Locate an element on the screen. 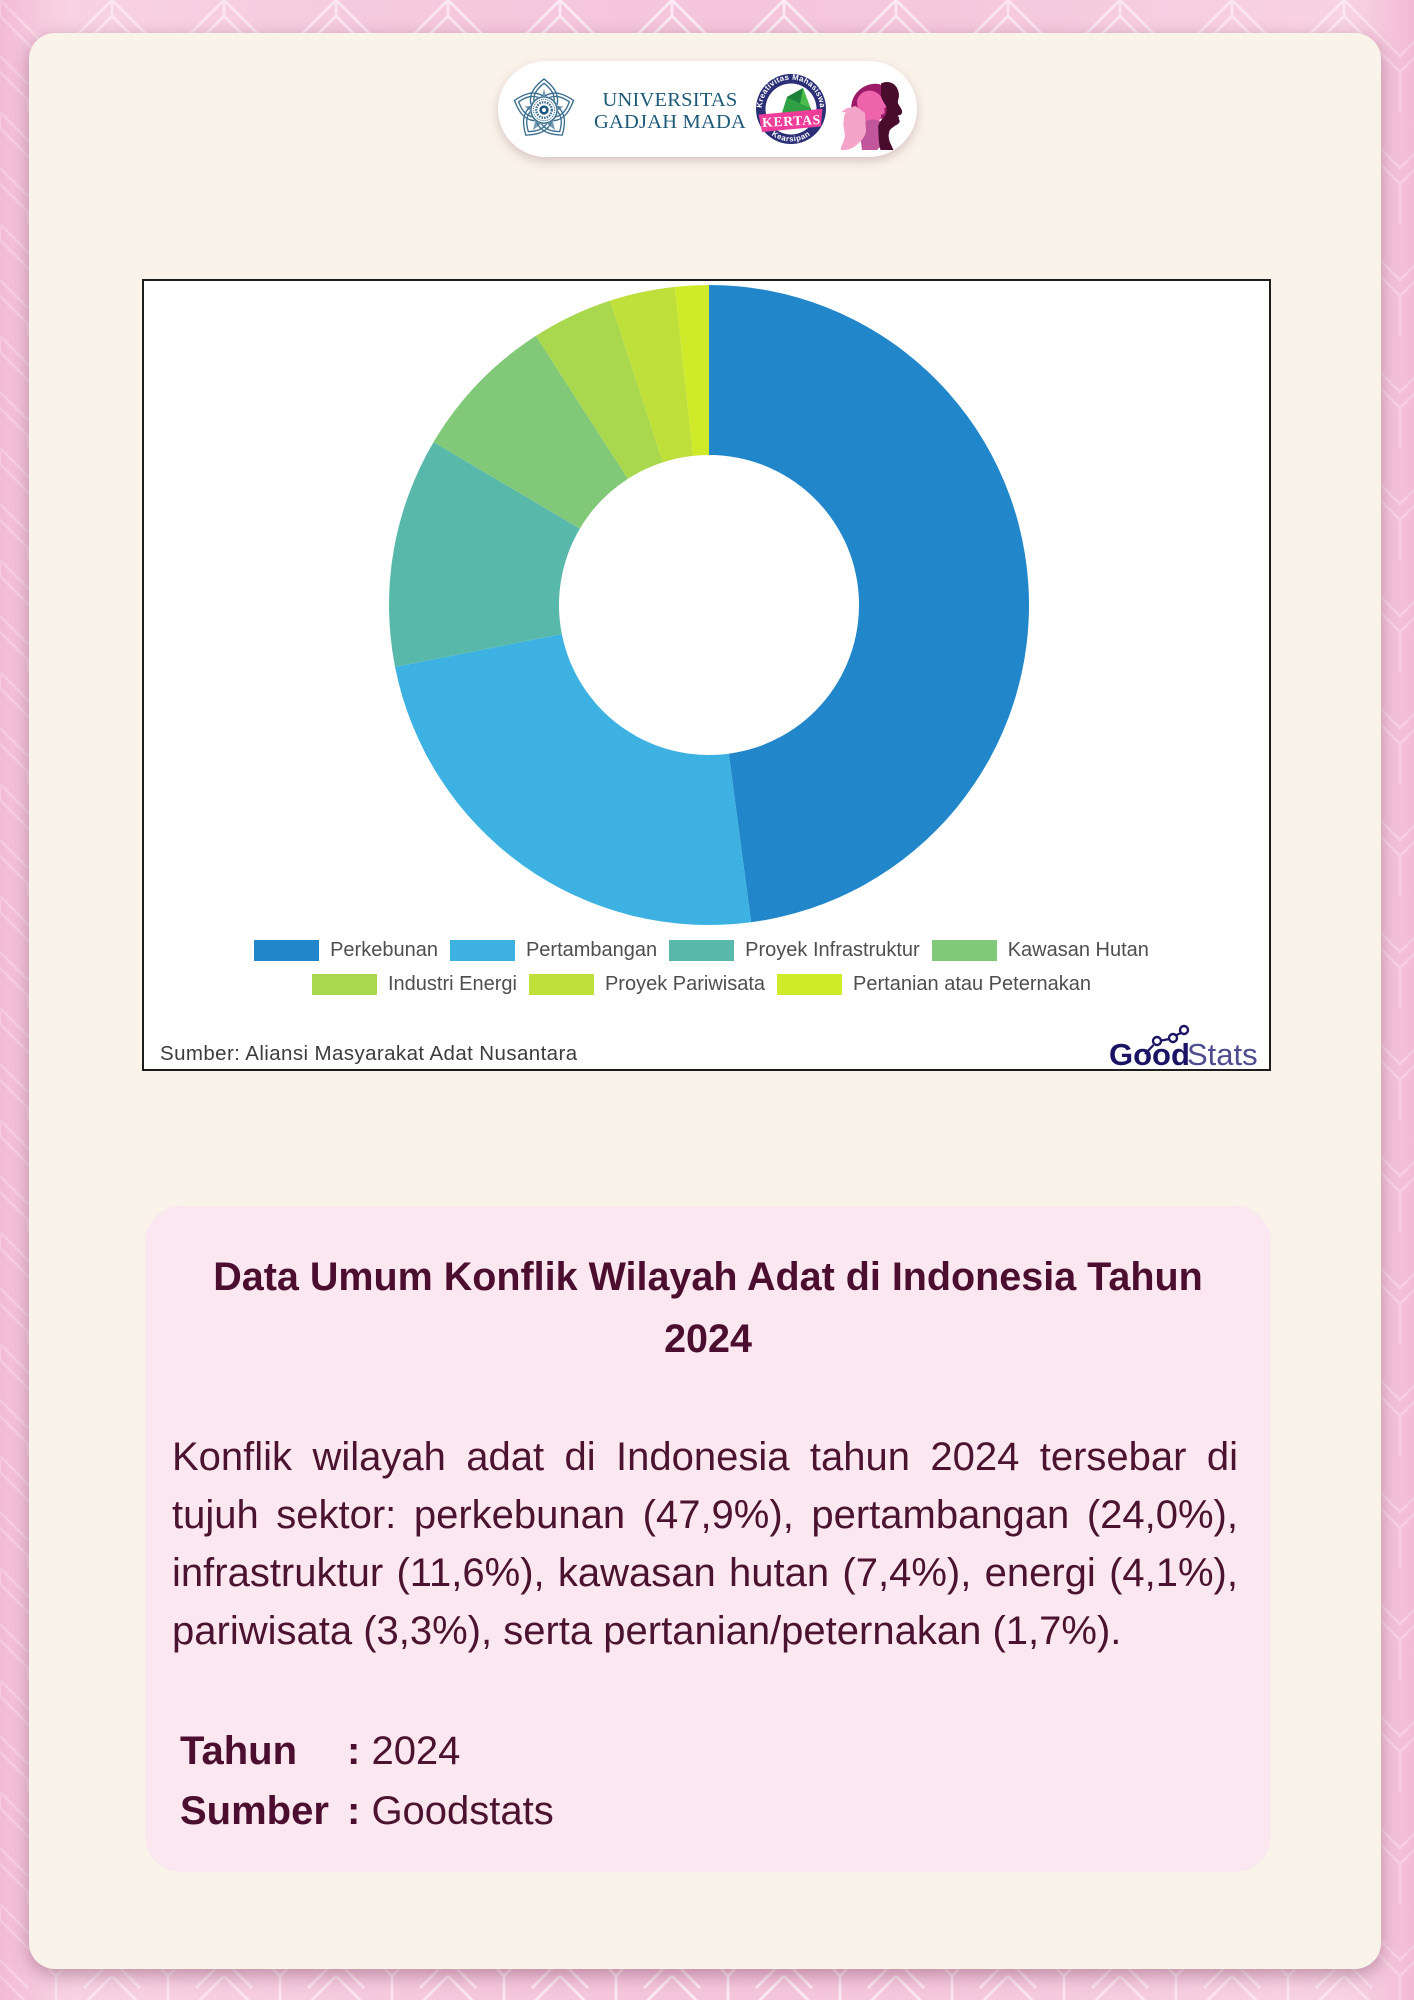  svg-text: KERTAS is located at coordinates (792, 121).